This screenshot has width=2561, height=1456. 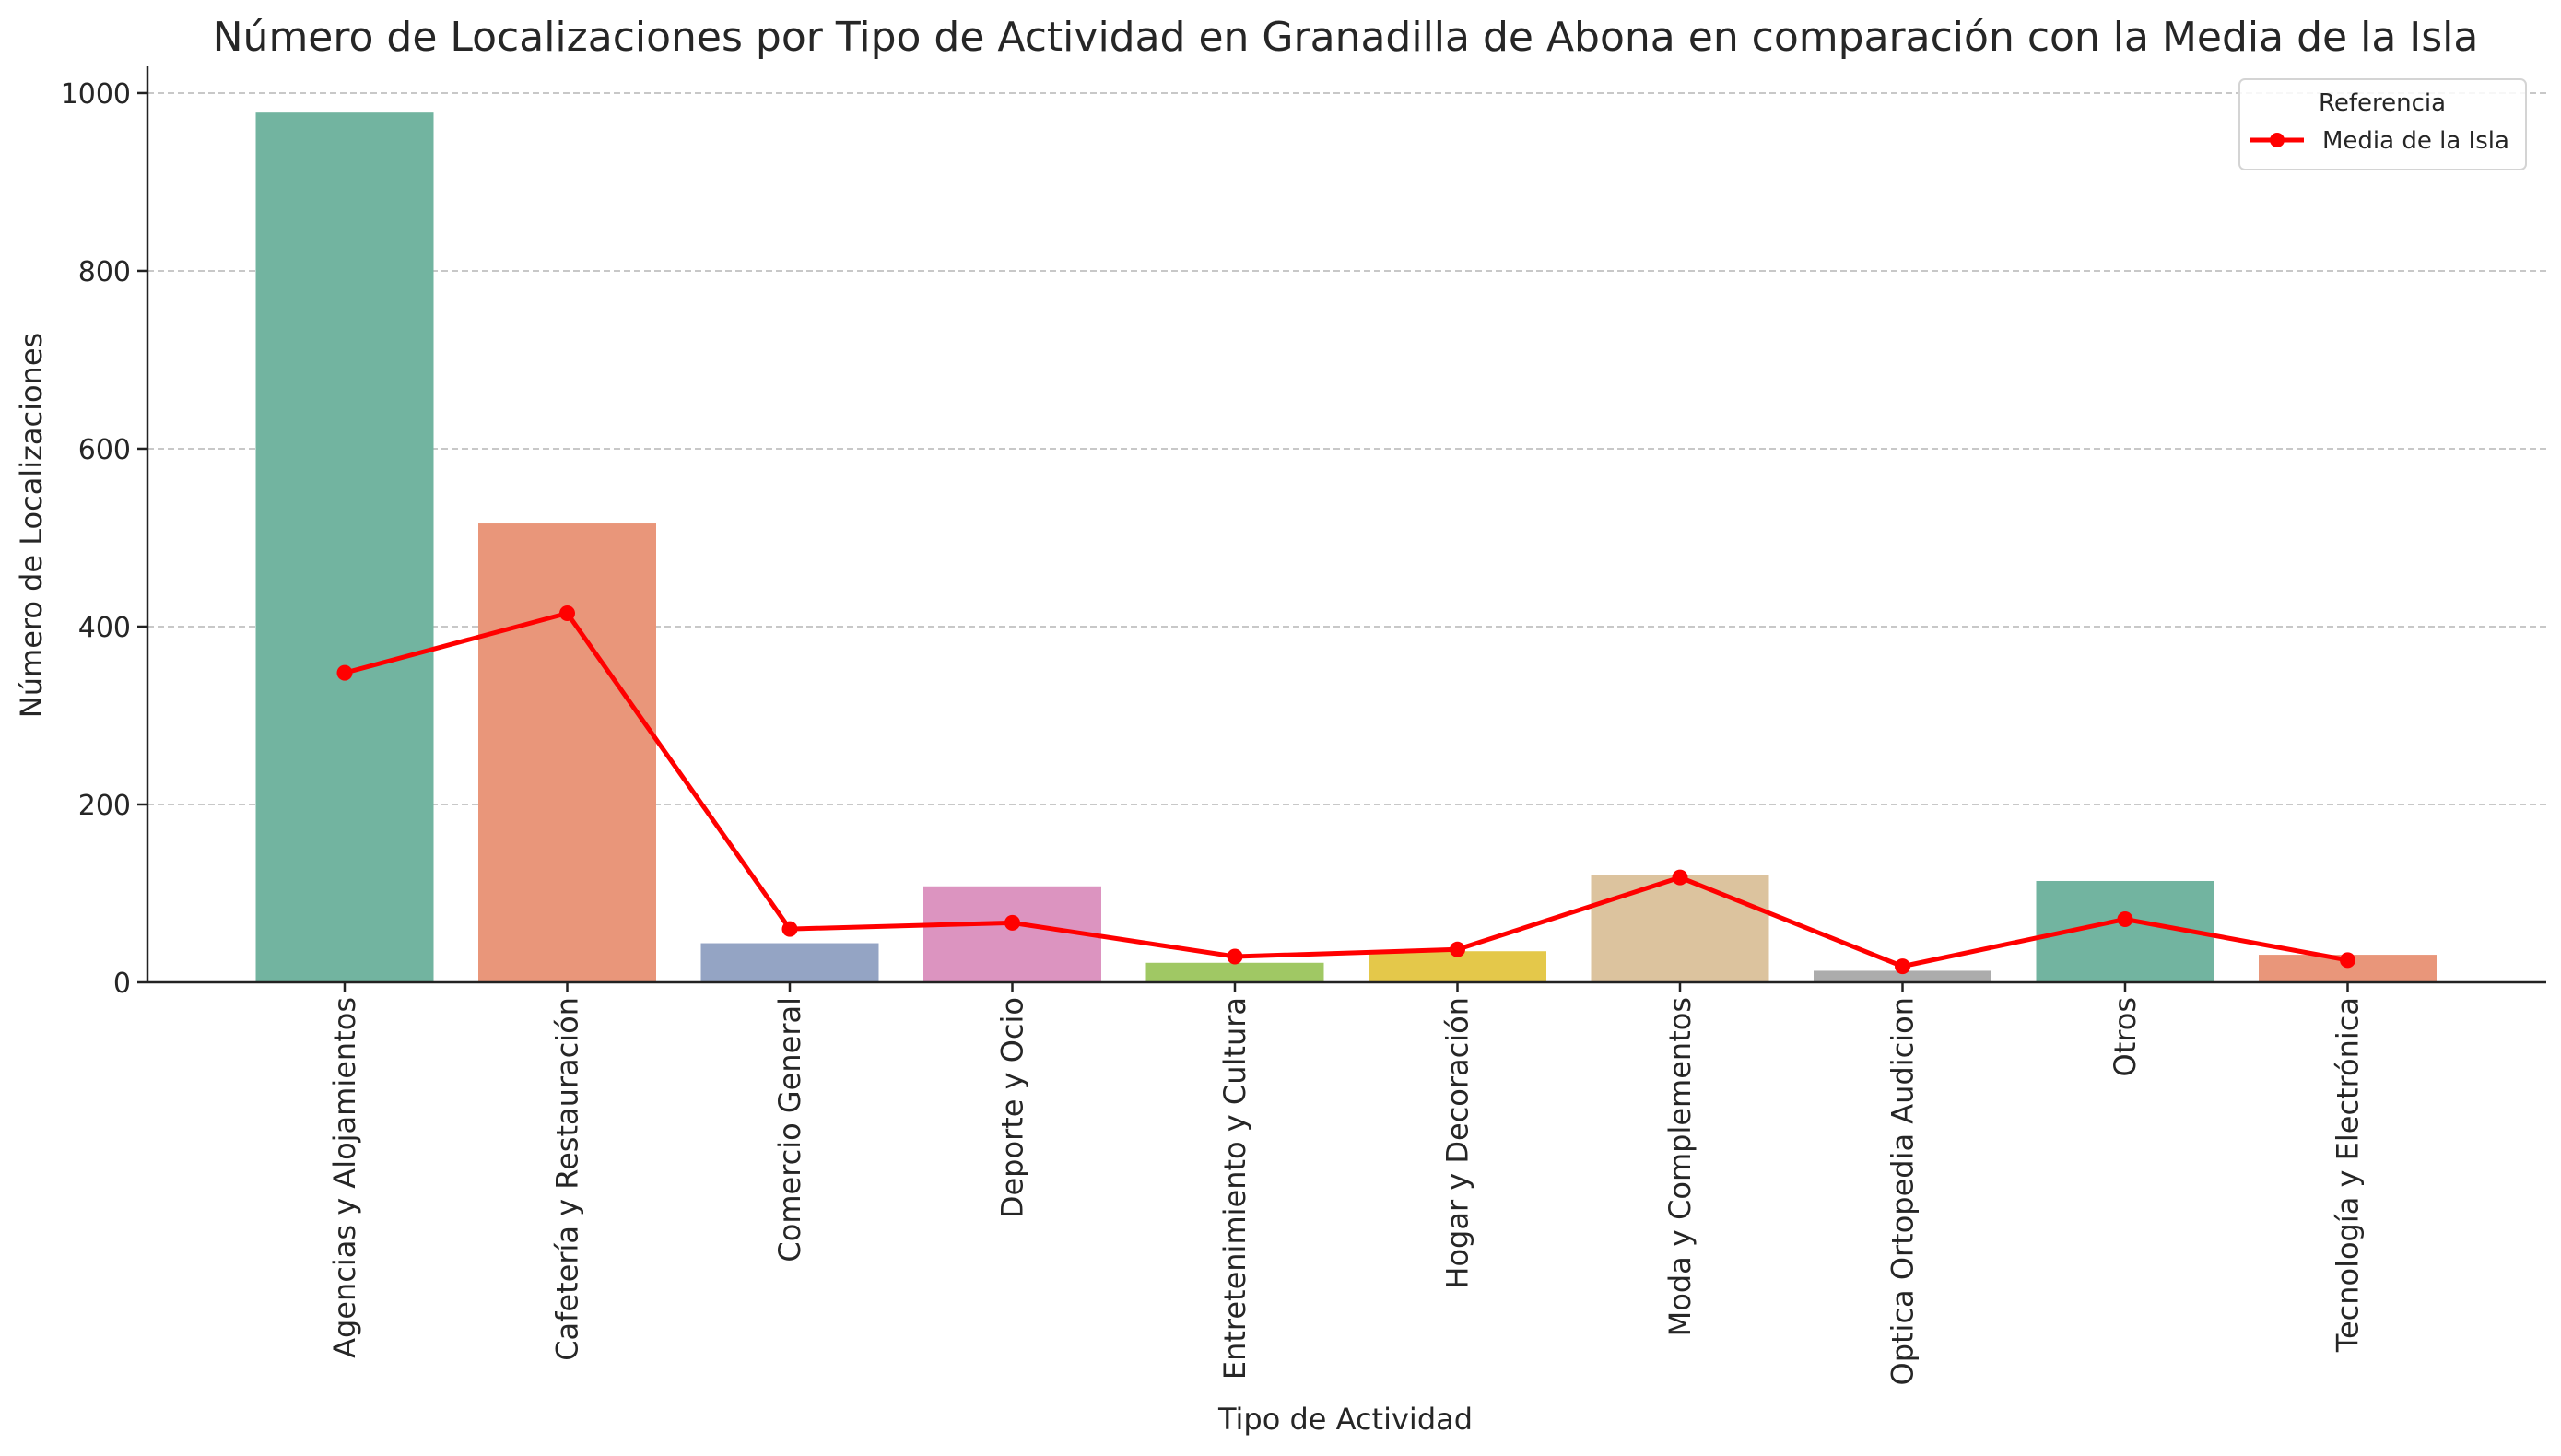 What do you see at coordinates (105, 806) in the screenshot?
I see `y-tick-label: 200` at bounding box center [105, 806].